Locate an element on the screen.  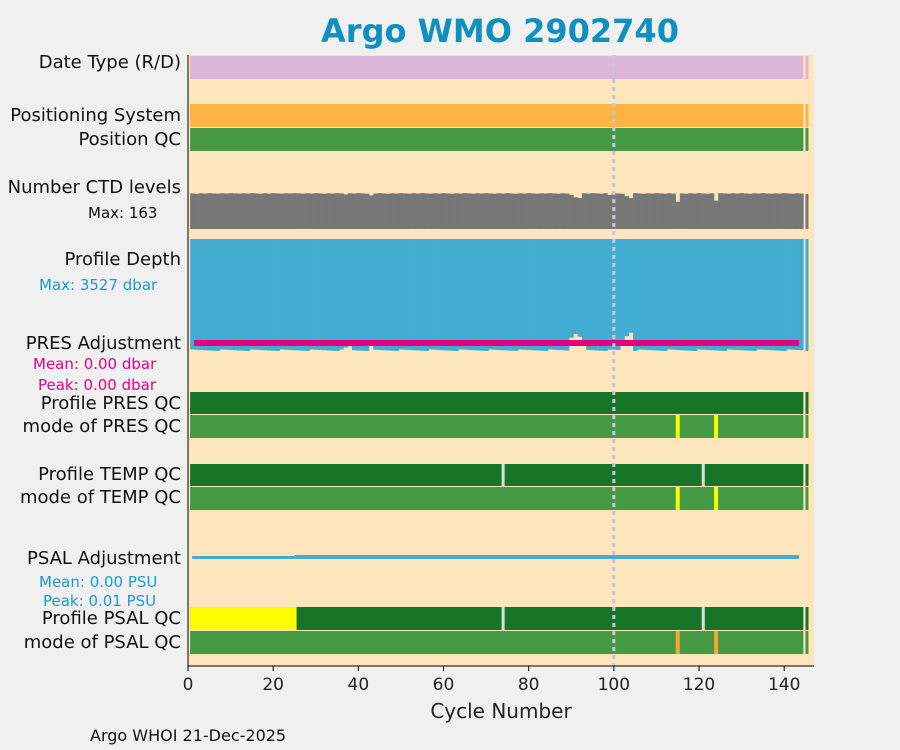
x-tick-label: 120 is located at coordinates (699, 685).